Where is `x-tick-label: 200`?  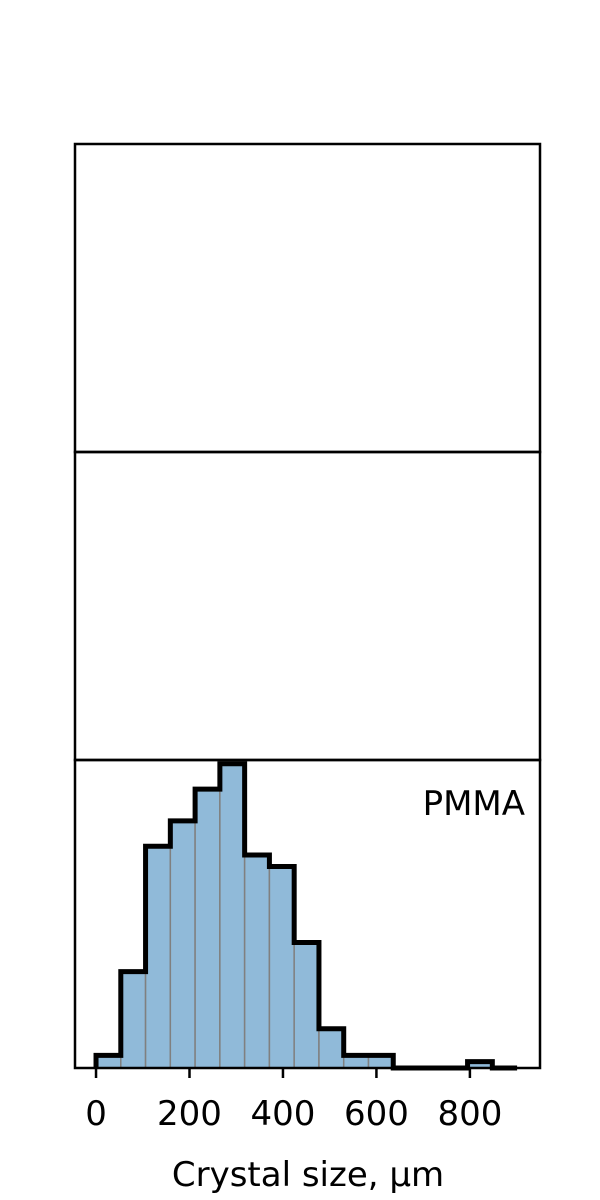 x-tick-label: 200 is located at coordinates (189, 1114).